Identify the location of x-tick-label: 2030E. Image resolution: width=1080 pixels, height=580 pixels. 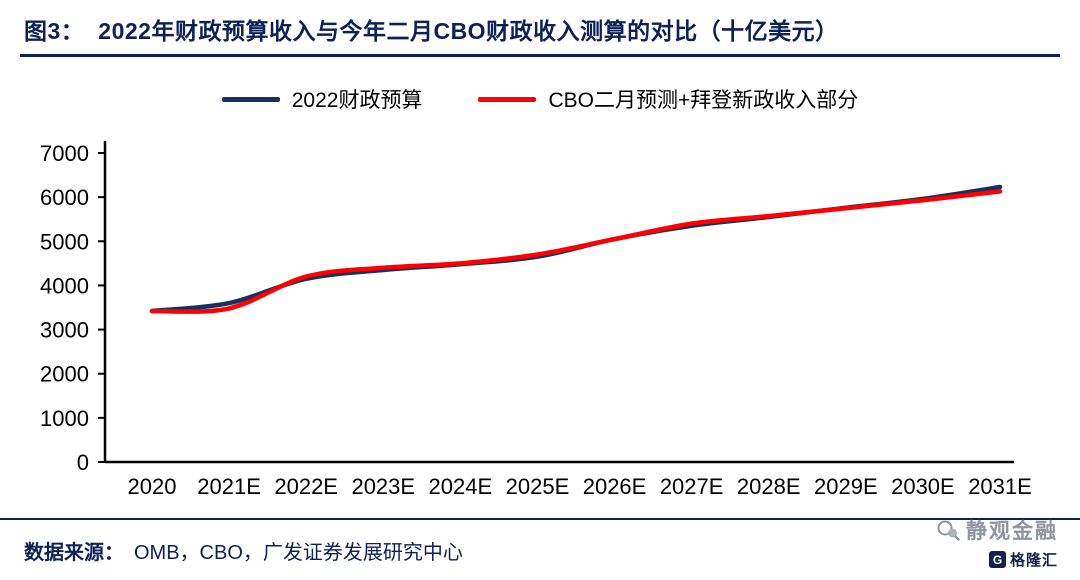
(923, 486).